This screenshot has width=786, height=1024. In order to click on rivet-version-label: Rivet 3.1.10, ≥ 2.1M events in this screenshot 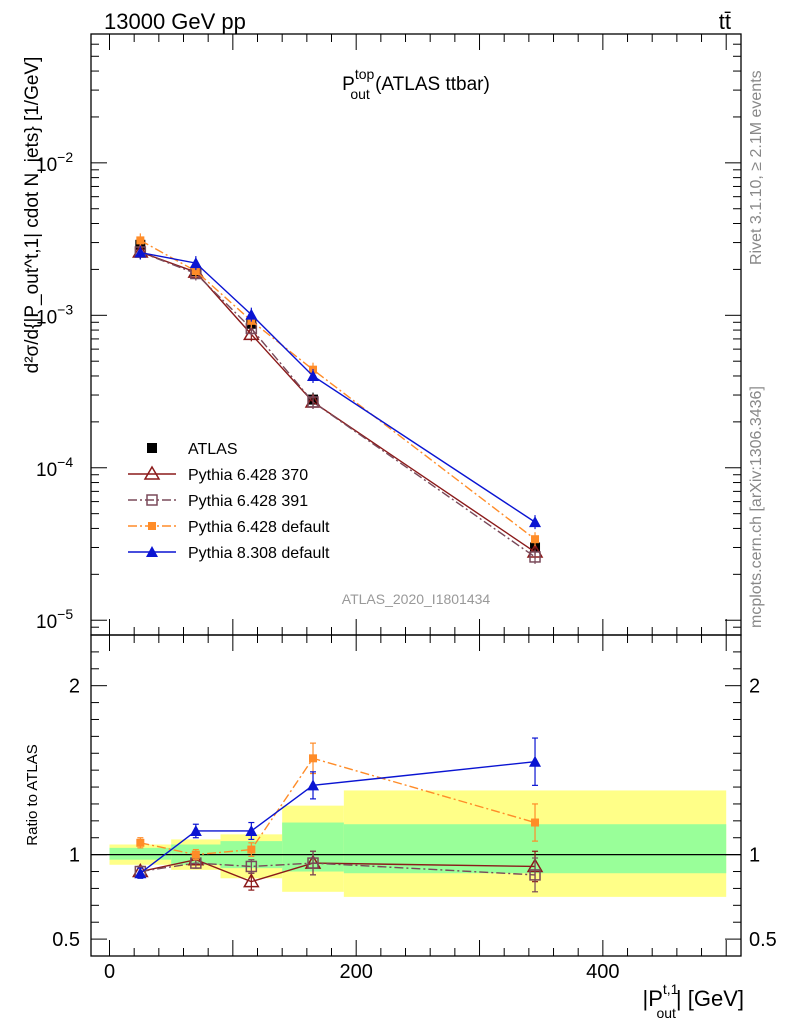, I will do `click(756, 167)`.